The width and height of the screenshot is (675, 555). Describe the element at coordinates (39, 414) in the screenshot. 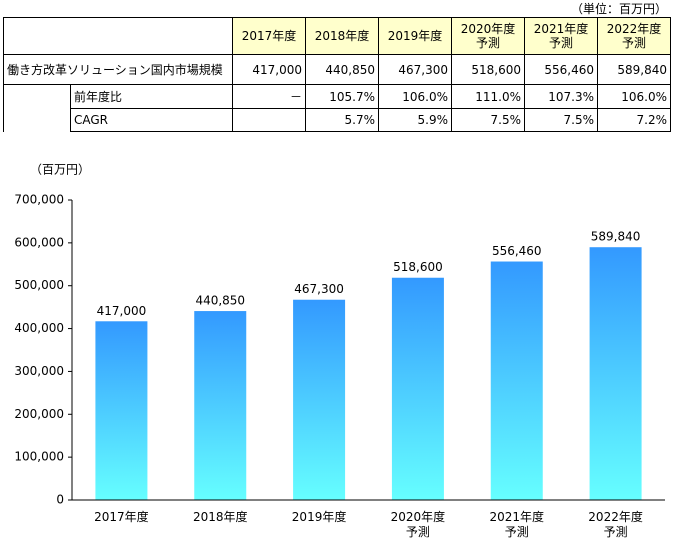

I see `y-tick-label: 200,000` at that location.